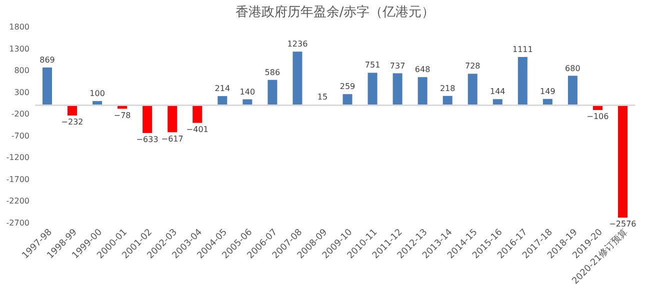  Describe the element at coordinates (222, 89) in the screenshot. I see `data-label: 214` at that location.